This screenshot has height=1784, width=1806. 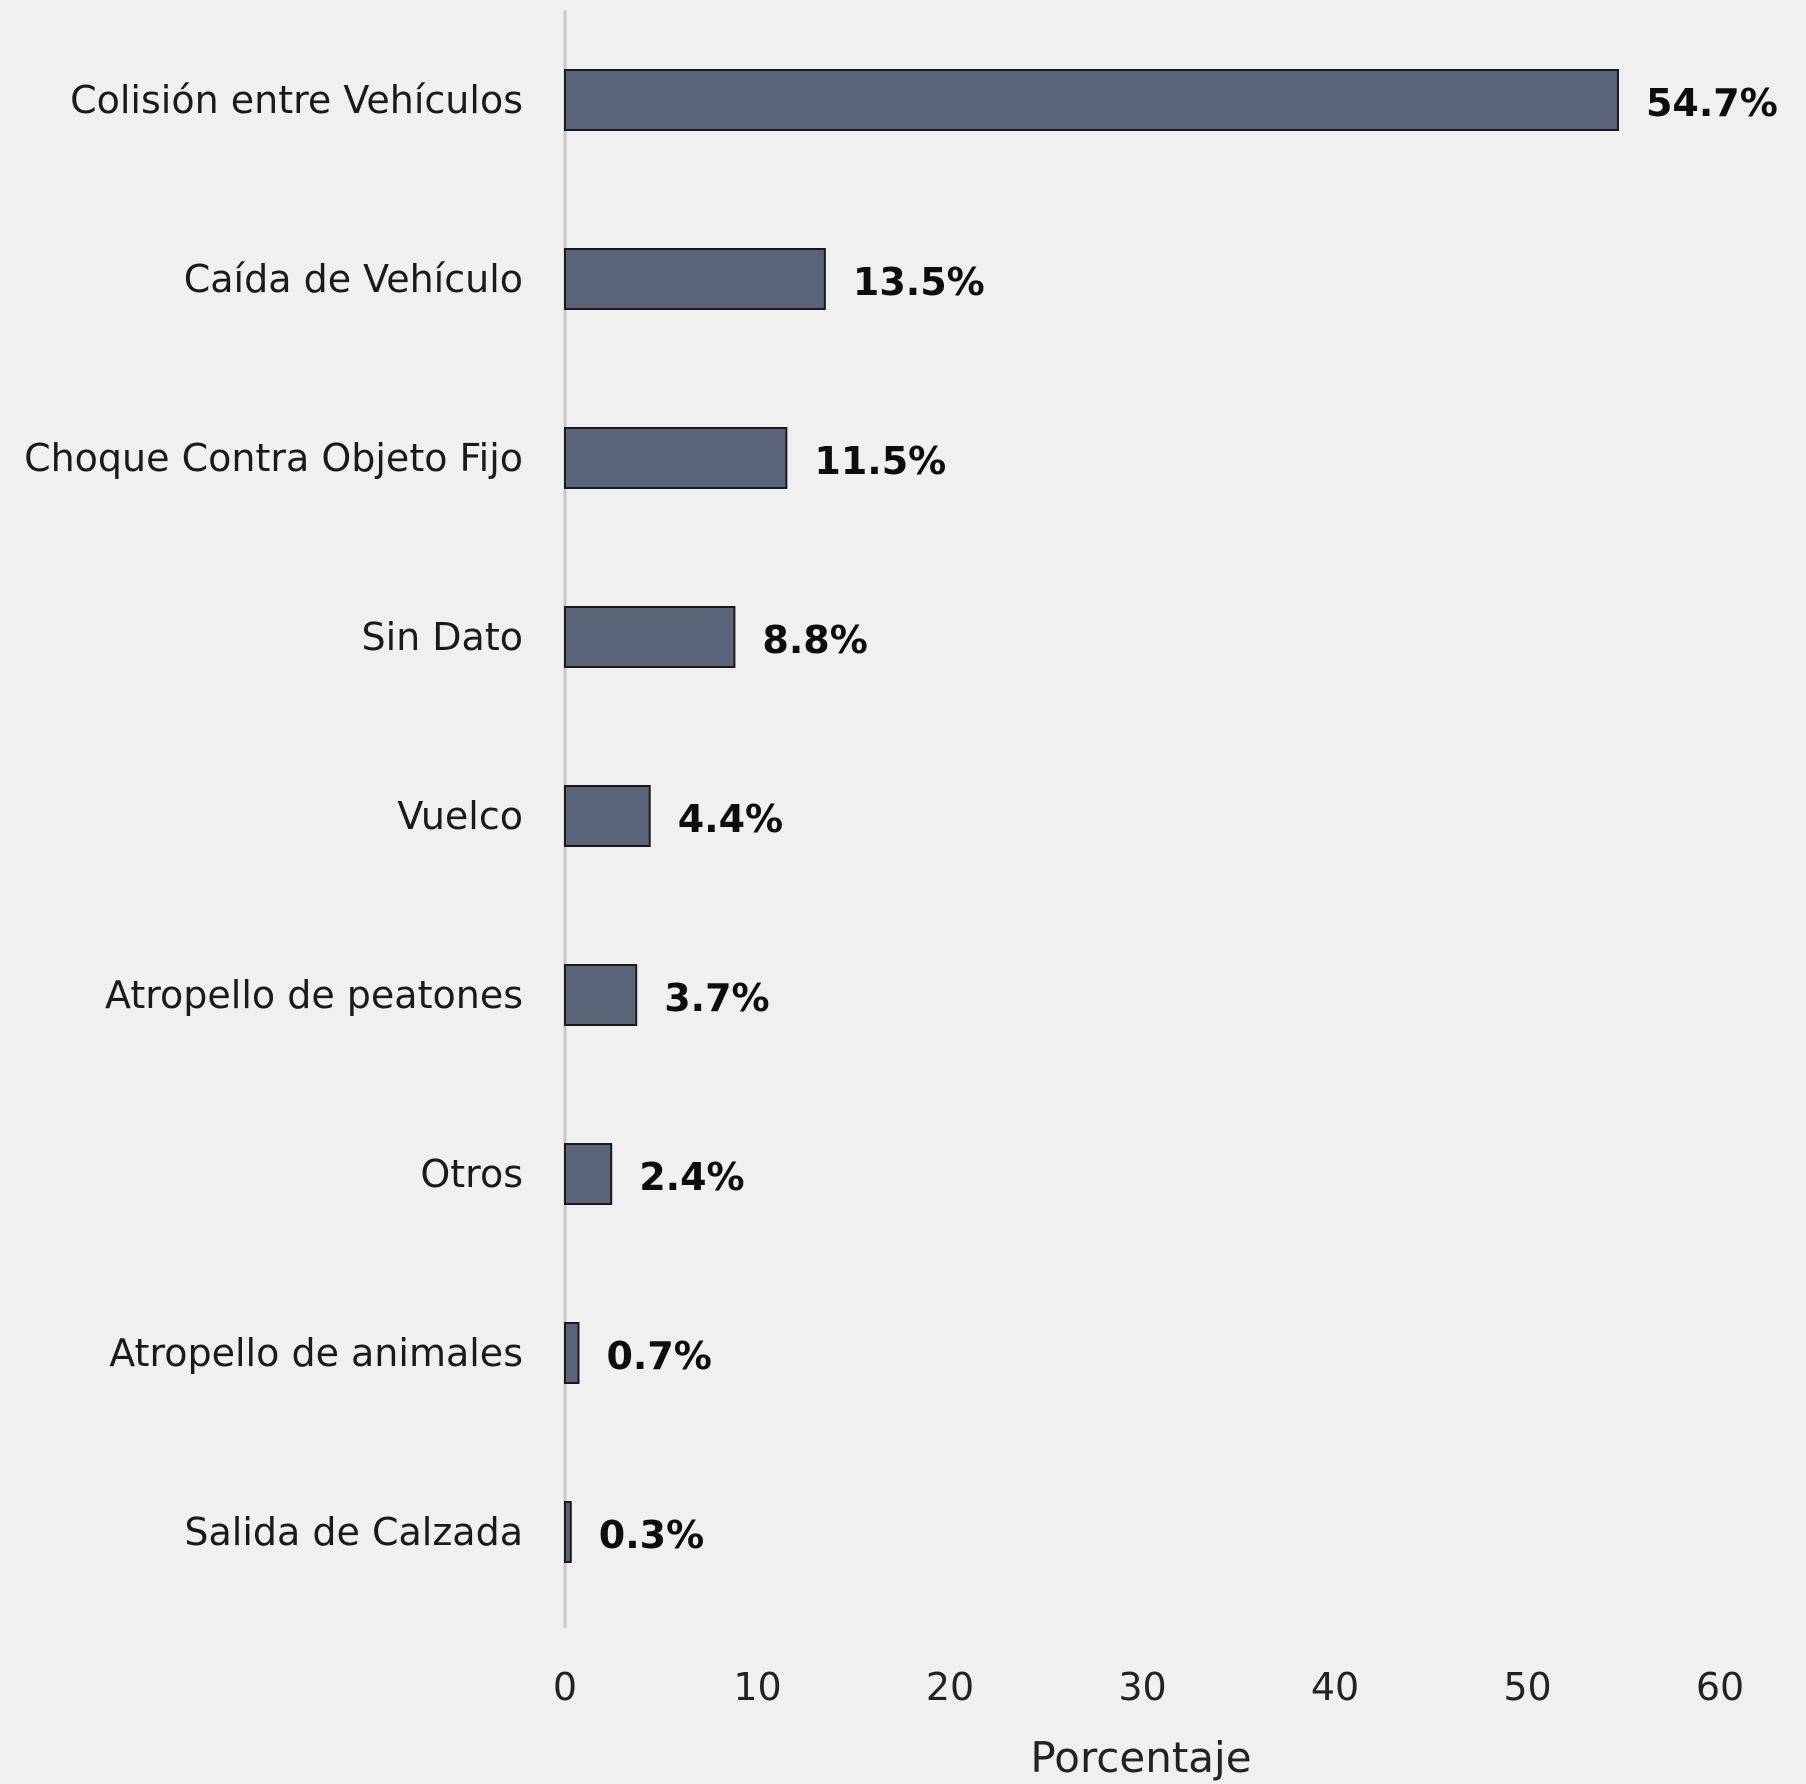 What do you see at coordinates (316, 1353) in the screenshot?
I see `category-label-7: Atropello de animales` at bounding box center [316, 1353].